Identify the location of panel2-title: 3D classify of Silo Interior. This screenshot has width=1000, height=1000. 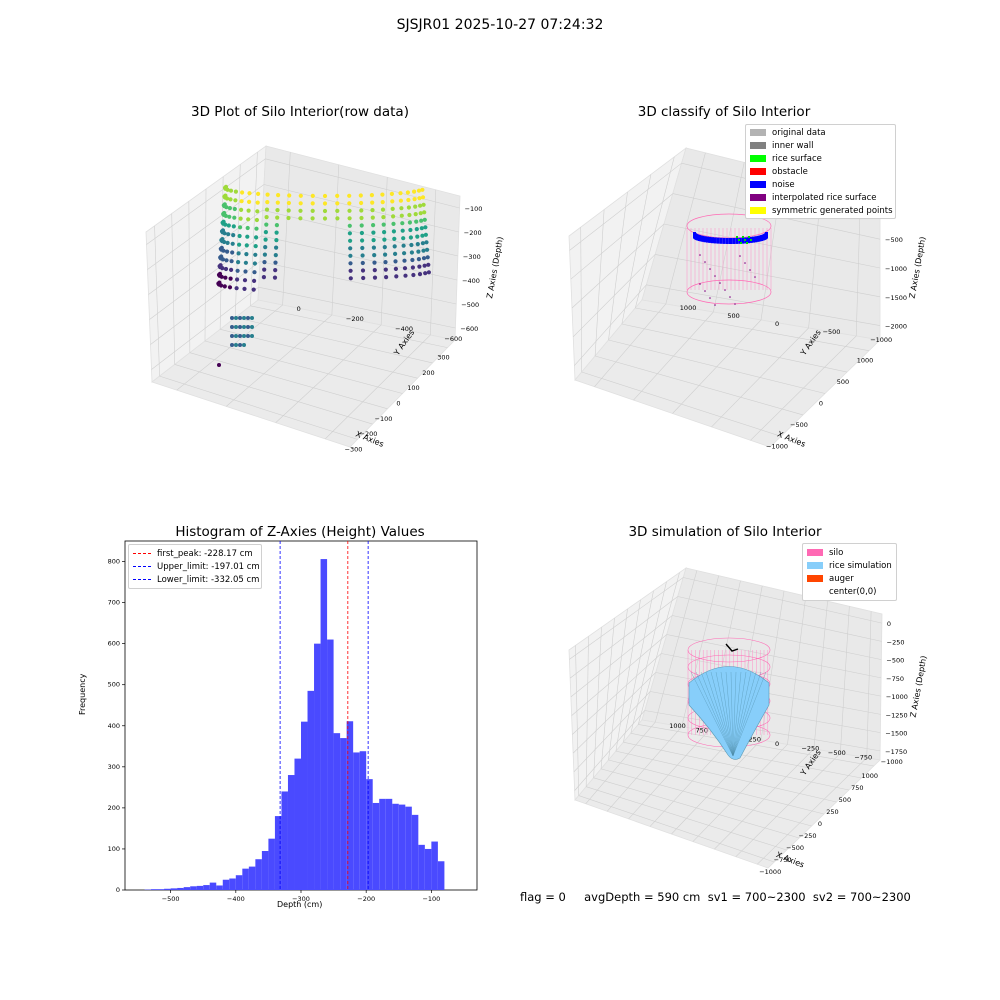
(724, 112).